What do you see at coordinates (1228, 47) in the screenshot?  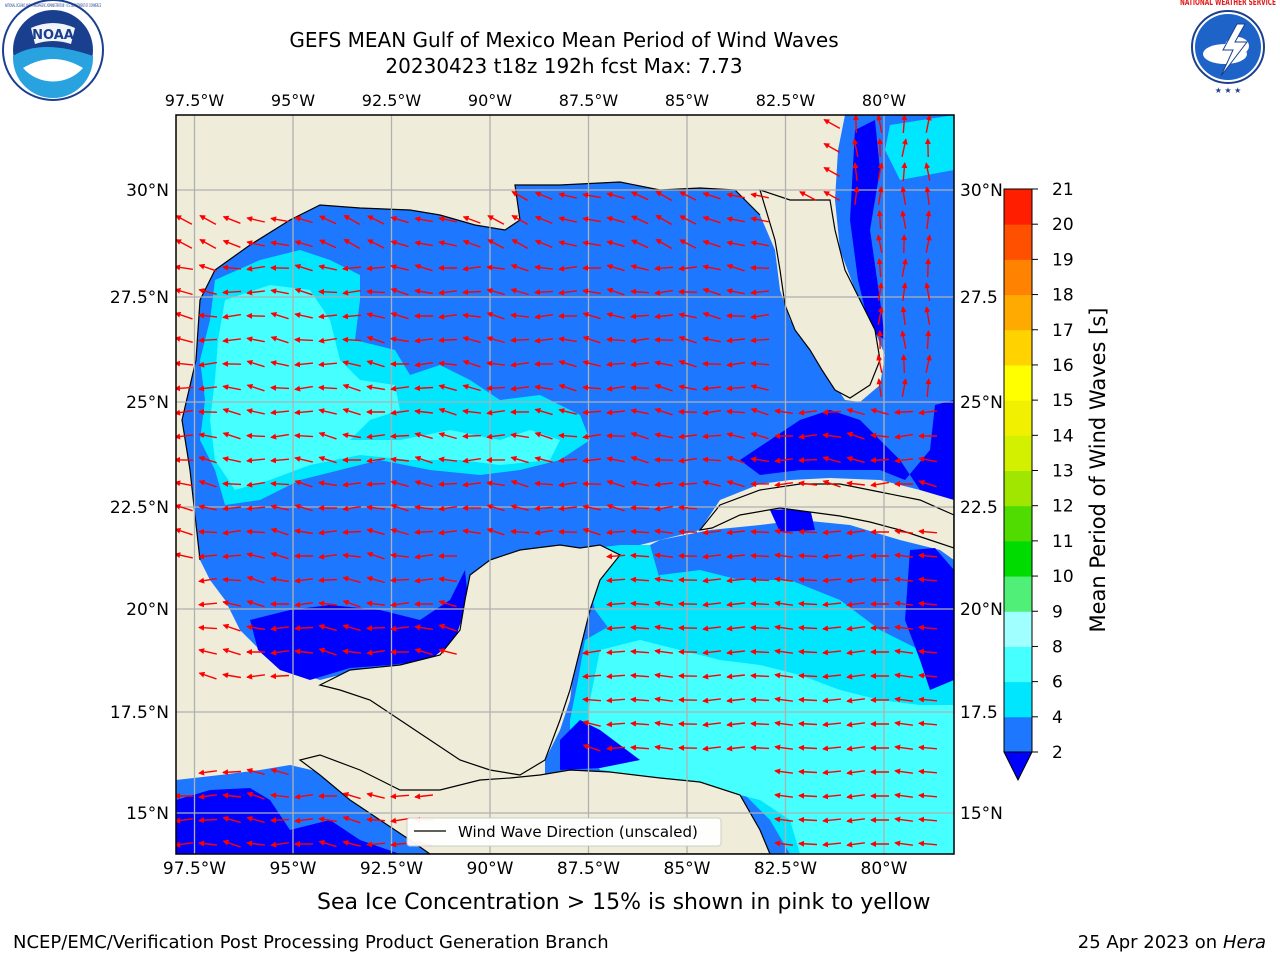 I see `nws-logo-icon: NATIONAL WEATHER SERVICE ★ ★ ★` at bounding box center [1228, 47].